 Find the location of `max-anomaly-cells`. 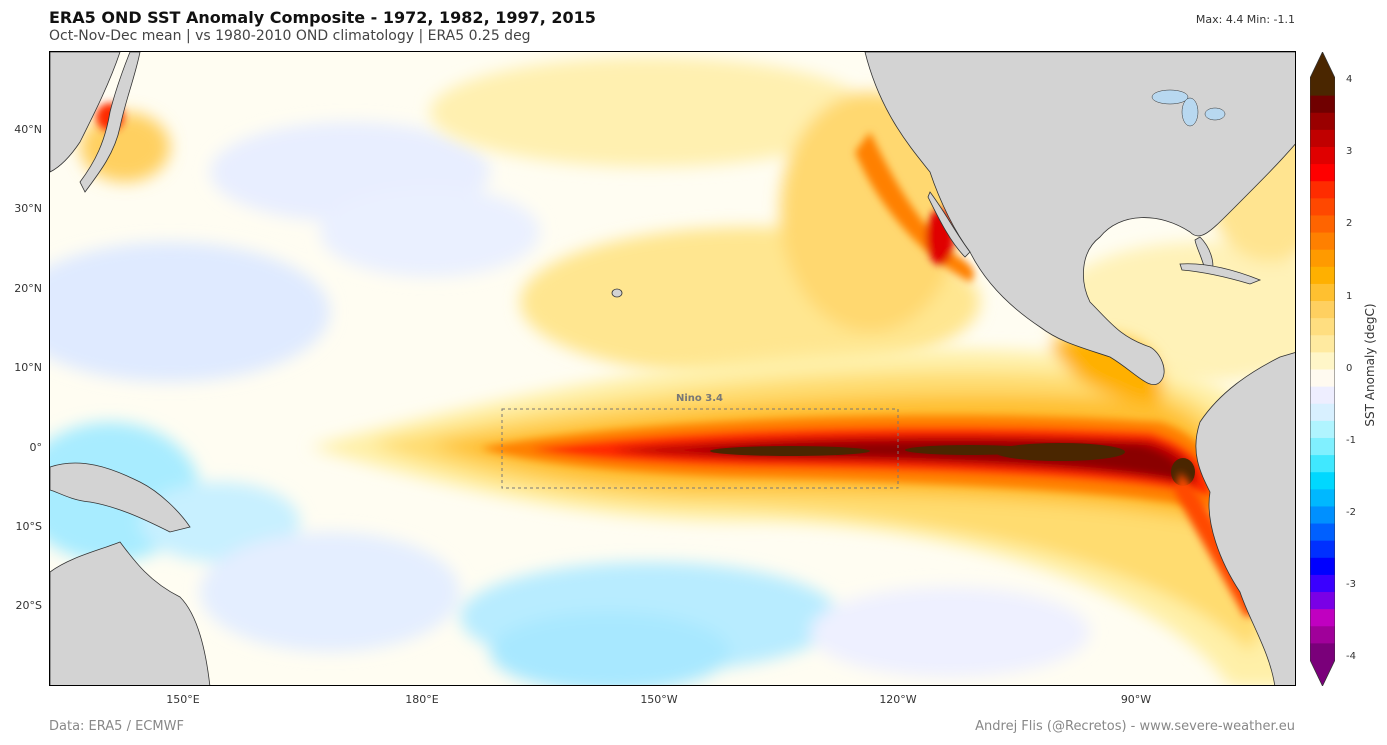

max-anomaly-cells is located at coordinates (952, 464).